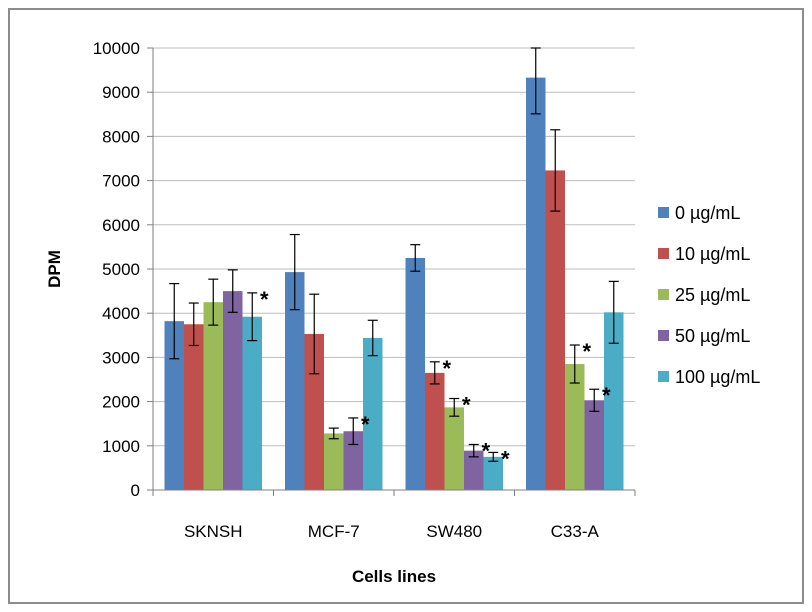 The image size is (812, 612). I want to click on x-tick-label: MCF-7, so click(334, 531).